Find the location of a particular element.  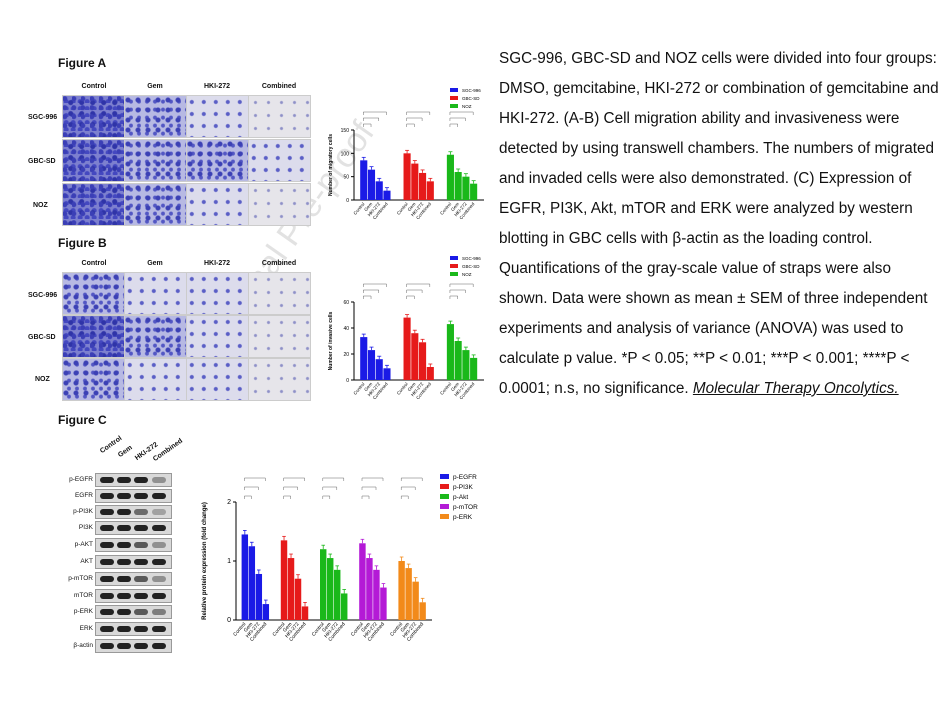

y-tick-label: 40 is located at coordinates (346, 329).